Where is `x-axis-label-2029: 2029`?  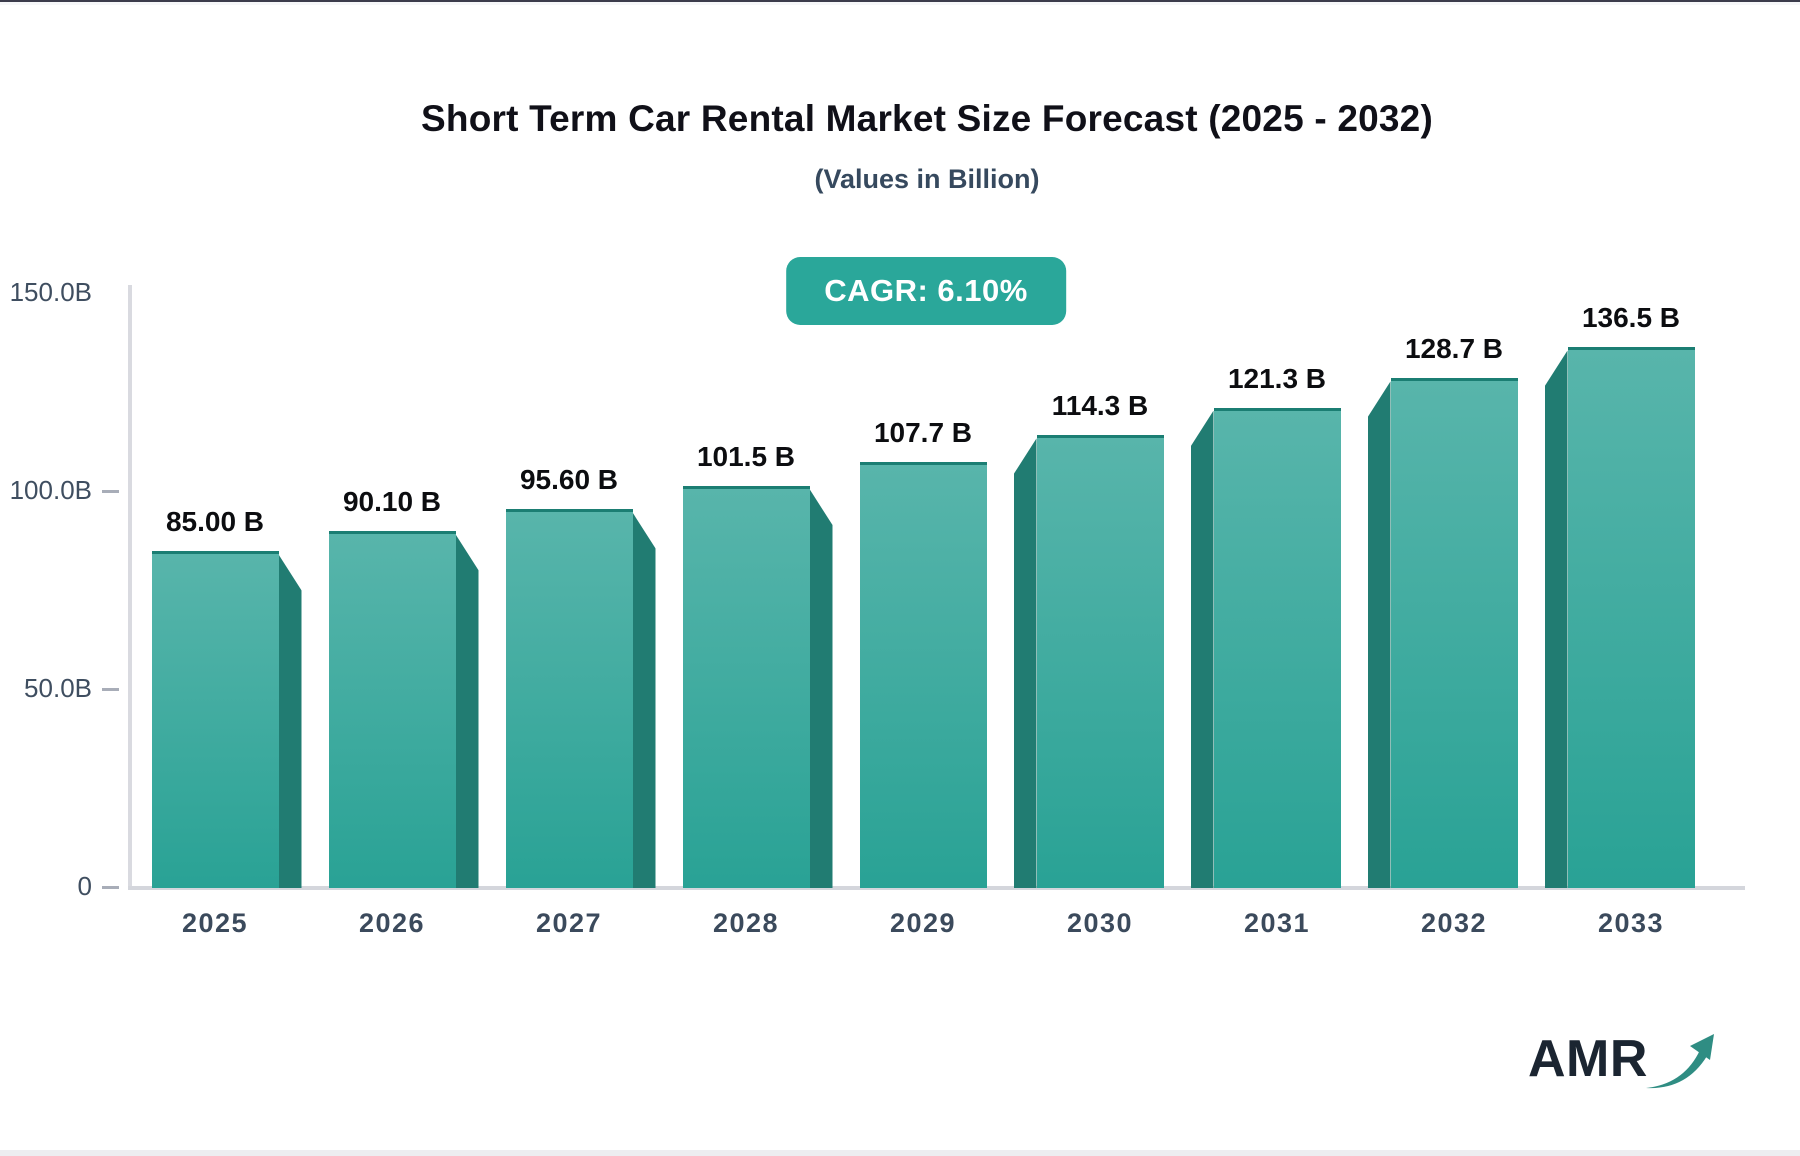
x-axis-label-2029: 2029 is located at coordinates (923, 923).